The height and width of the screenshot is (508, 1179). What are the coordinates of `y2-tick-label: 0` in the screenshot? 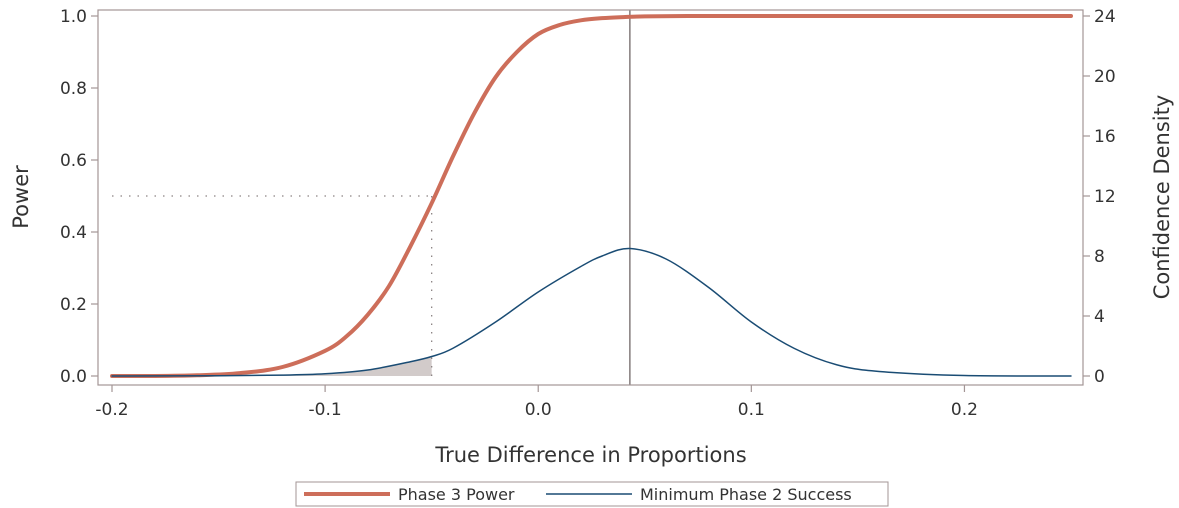 It's located at (1099, 377).